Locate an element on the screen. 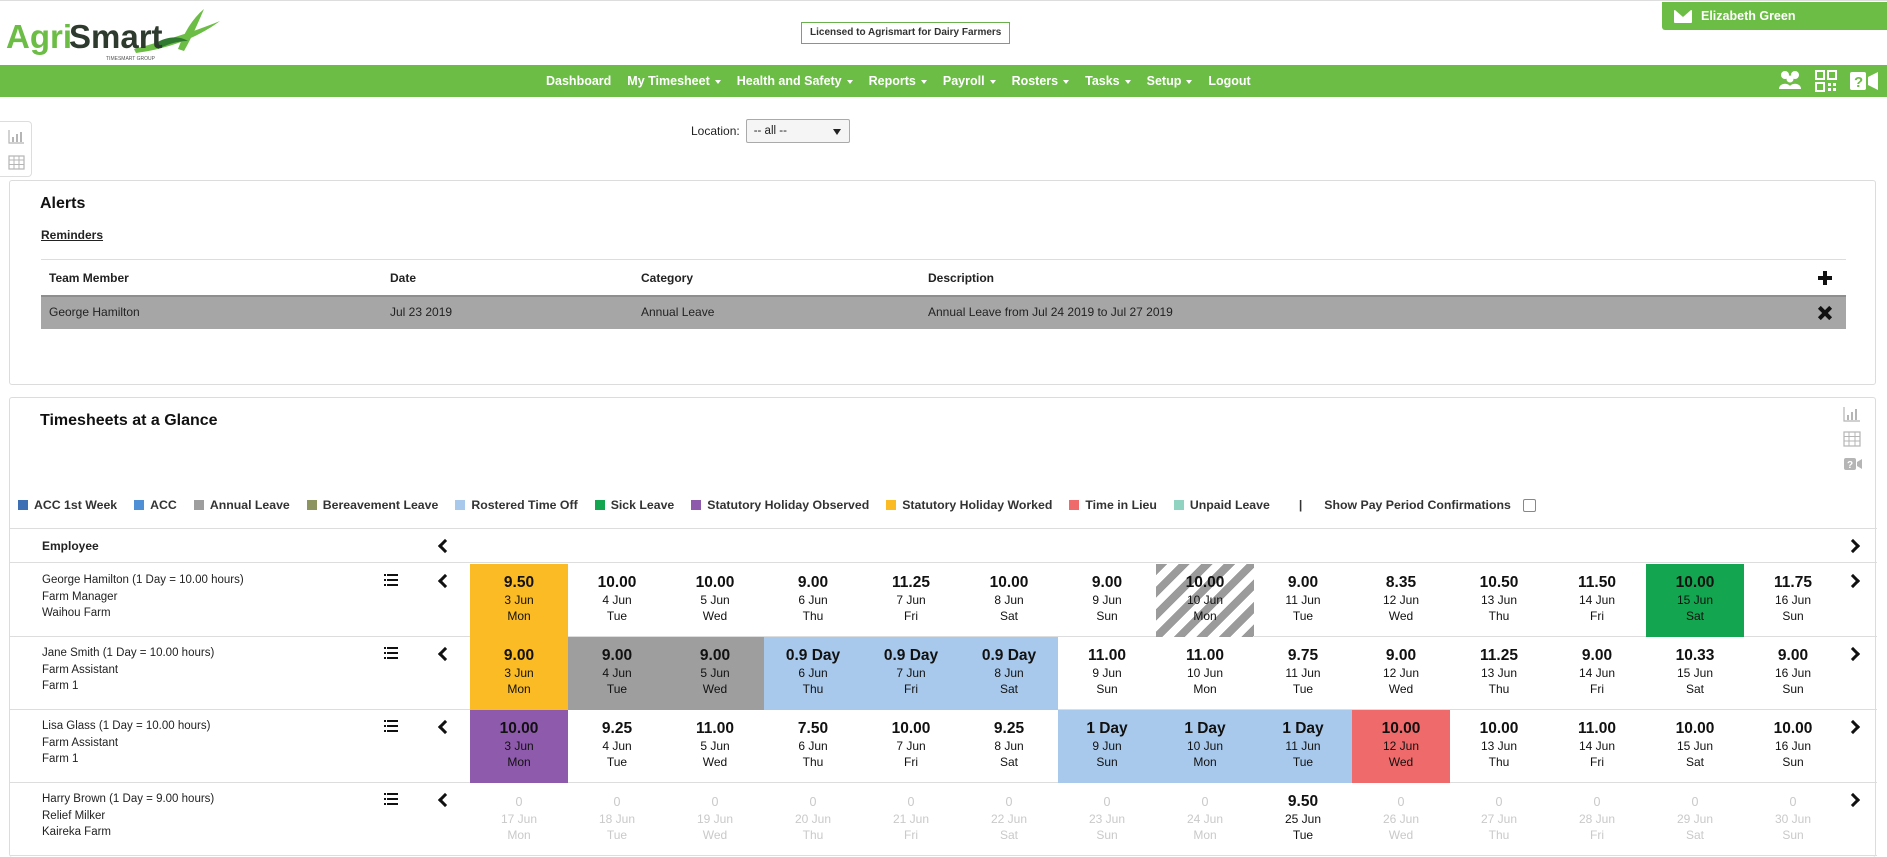  help-video-icon: ? is located at coordinates (1863, 81).